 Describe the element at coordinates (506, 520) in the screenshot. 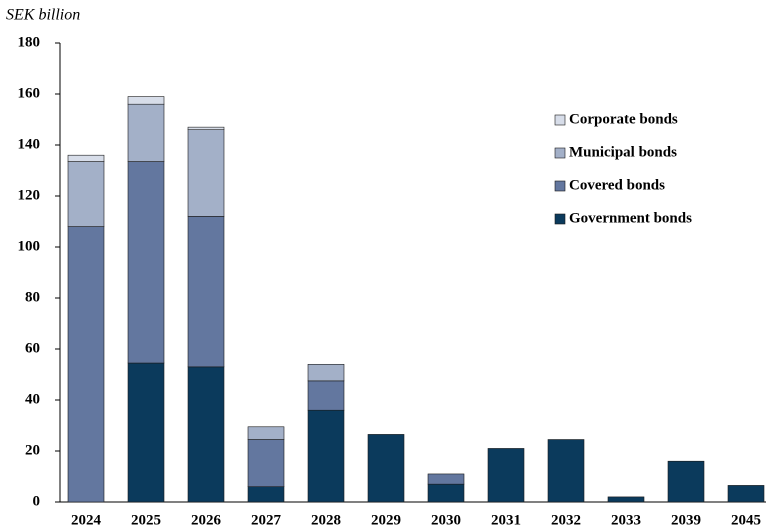

I see `x-tick-label: 2031` at that location.